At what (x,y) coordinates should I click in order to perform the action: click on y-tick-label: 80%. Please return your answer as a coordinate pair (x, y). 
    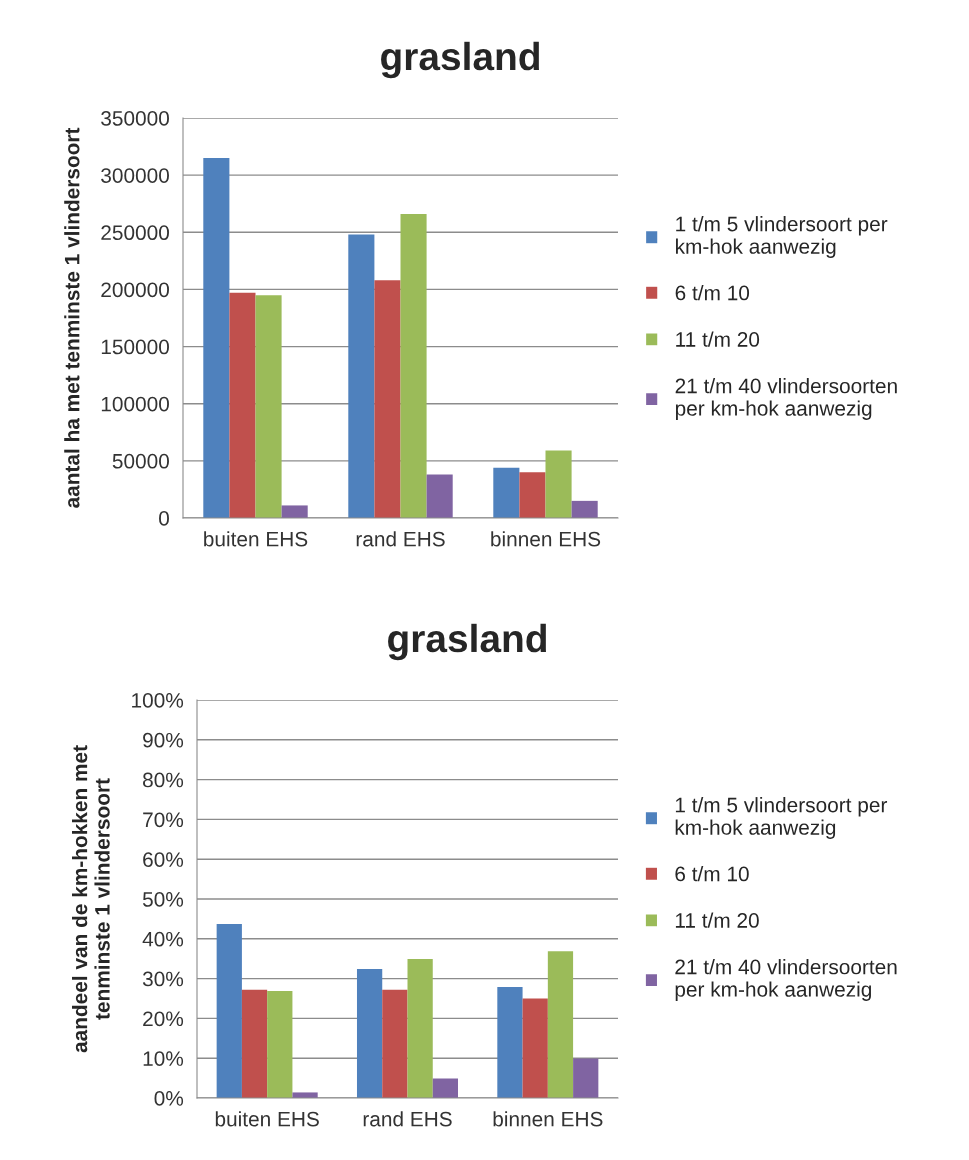
    Looking at the image, I should click on (163, 780).